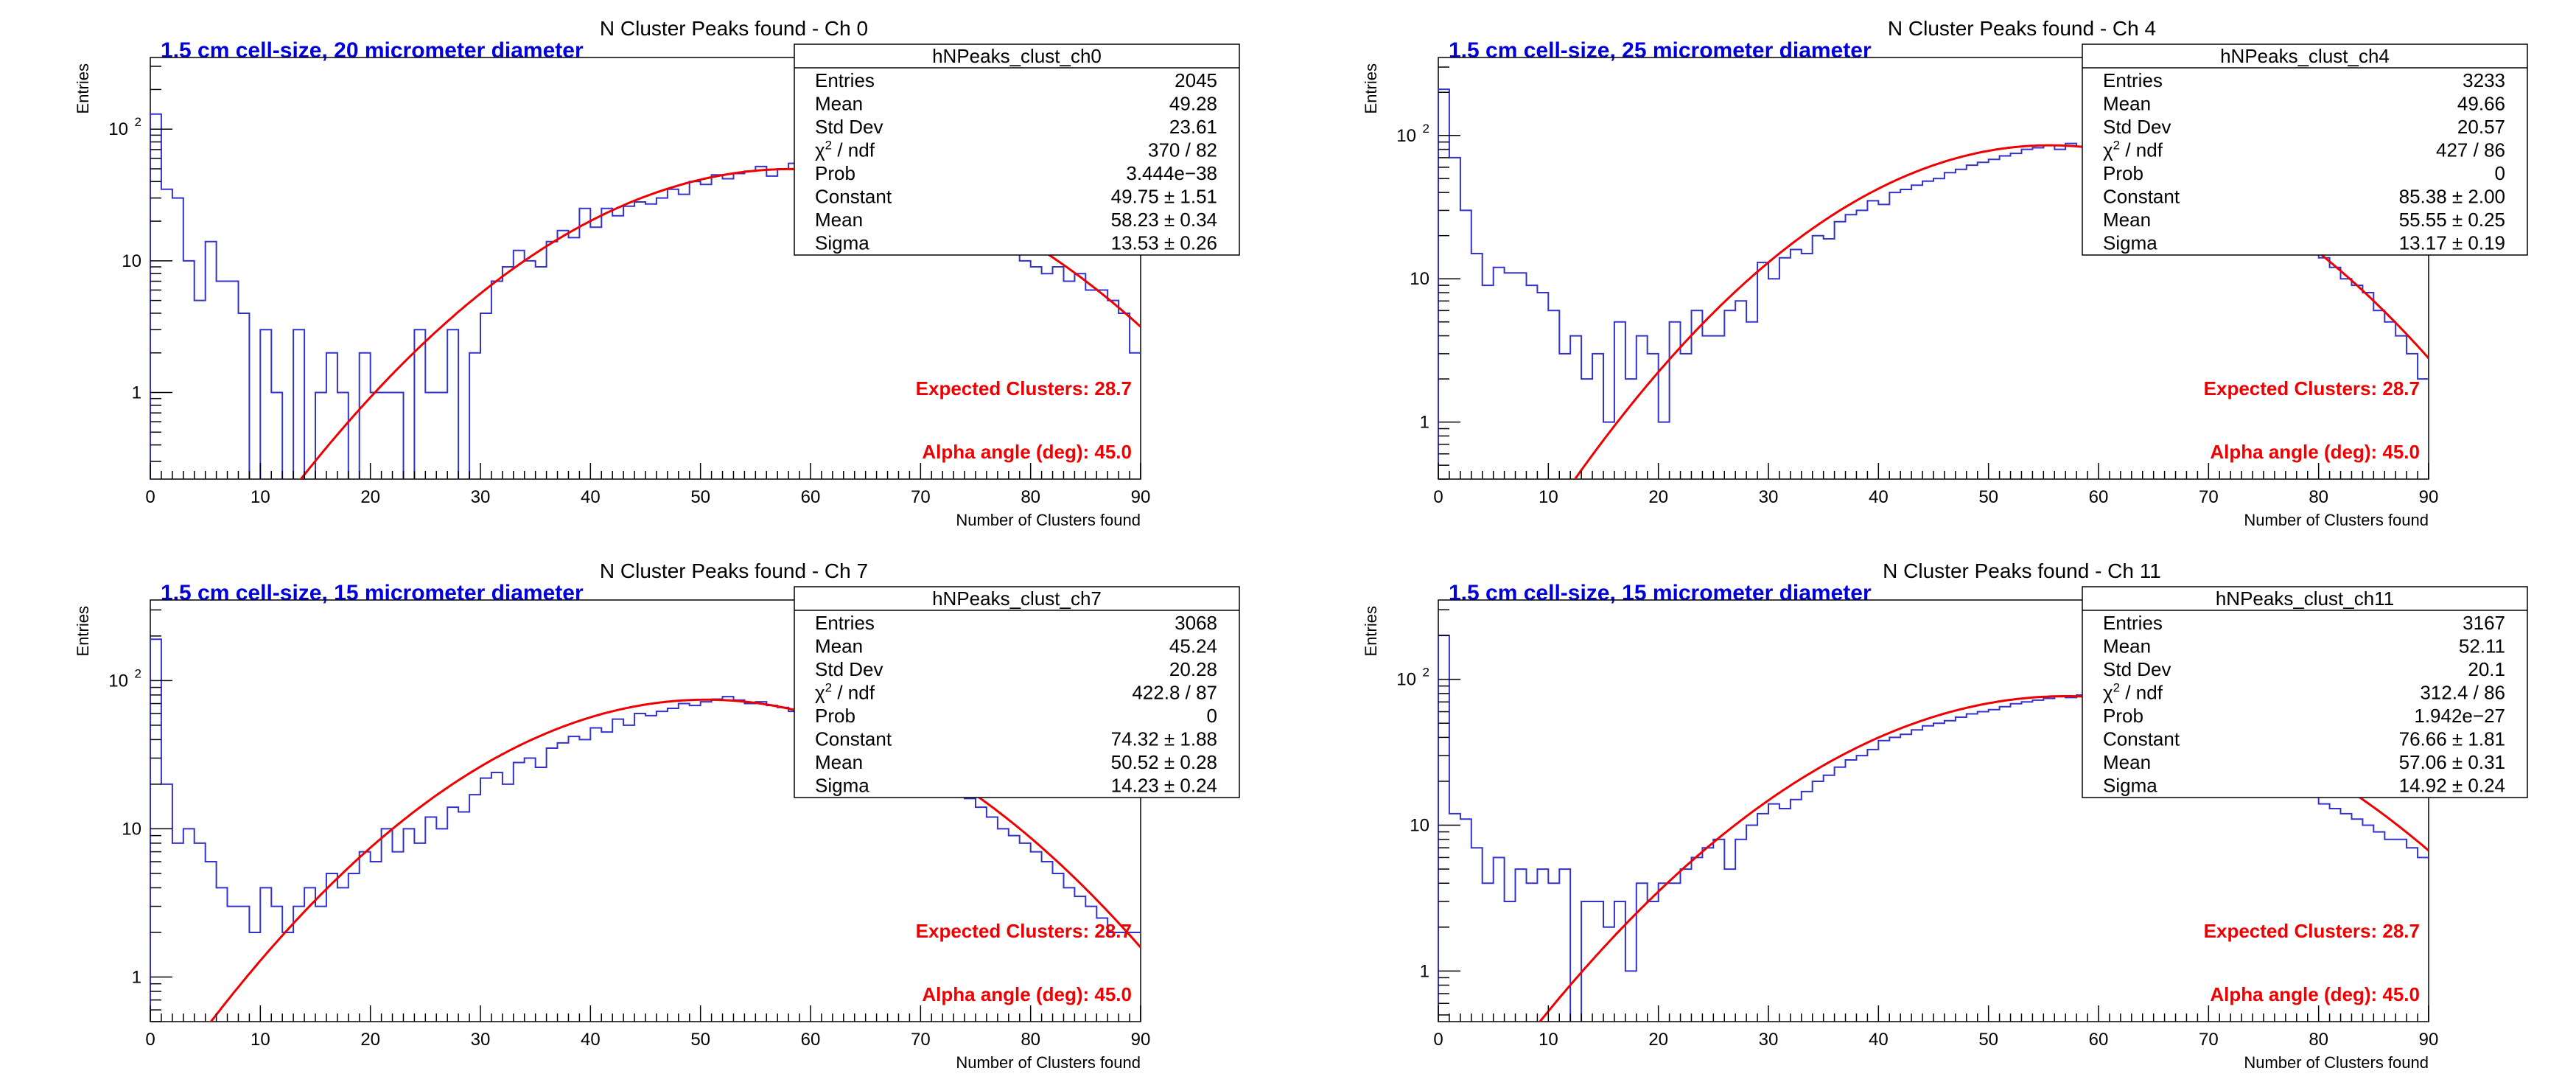 The image size is (2576, 1085). Describe the element at coordinates (853, 739) in the screenshot. I see `stats-label: Constant` at that location.